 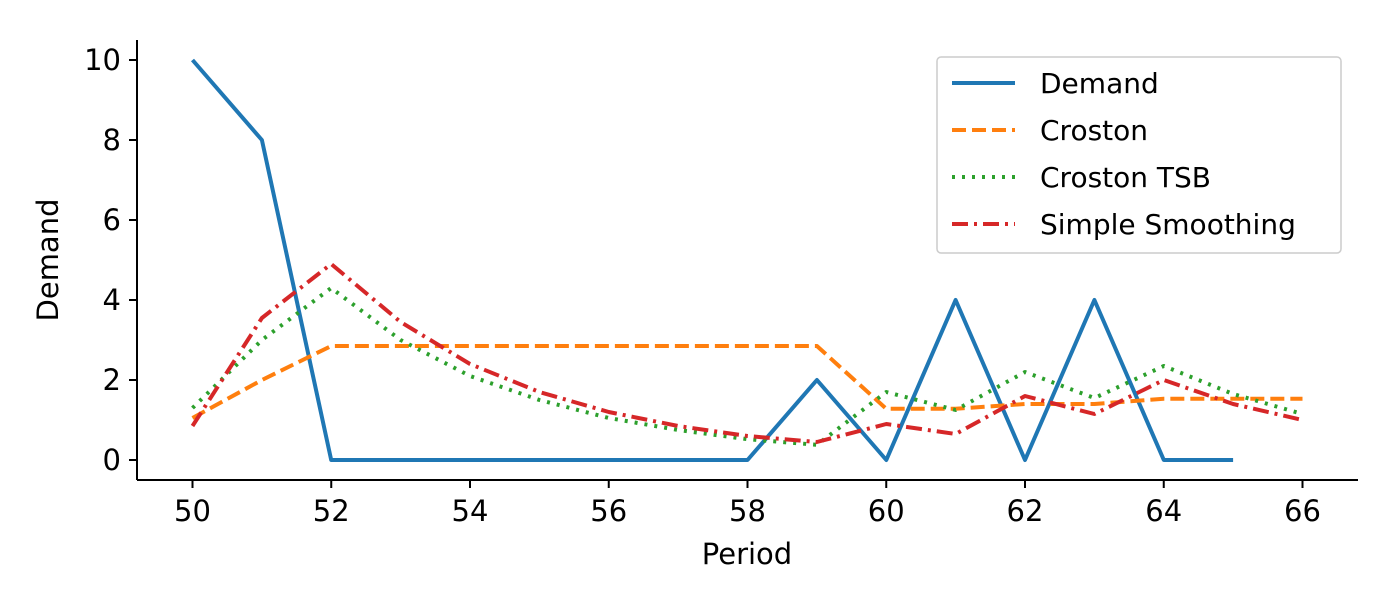 I want to click on x-tick-label: 66, so click(x=1302, y=511).